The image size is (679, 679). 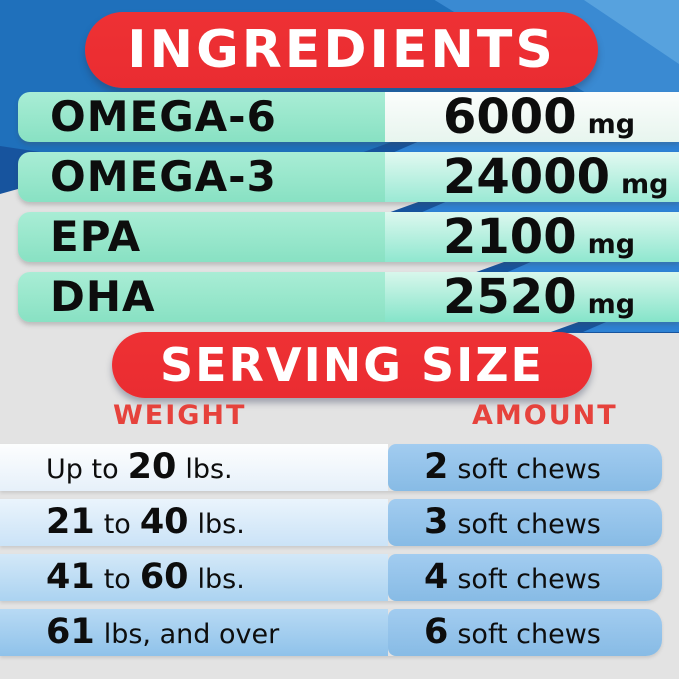 What do you see at coordinates (436, 467) in the screenshot?
I see `value-number: 2` at bounding box center [436, 467].